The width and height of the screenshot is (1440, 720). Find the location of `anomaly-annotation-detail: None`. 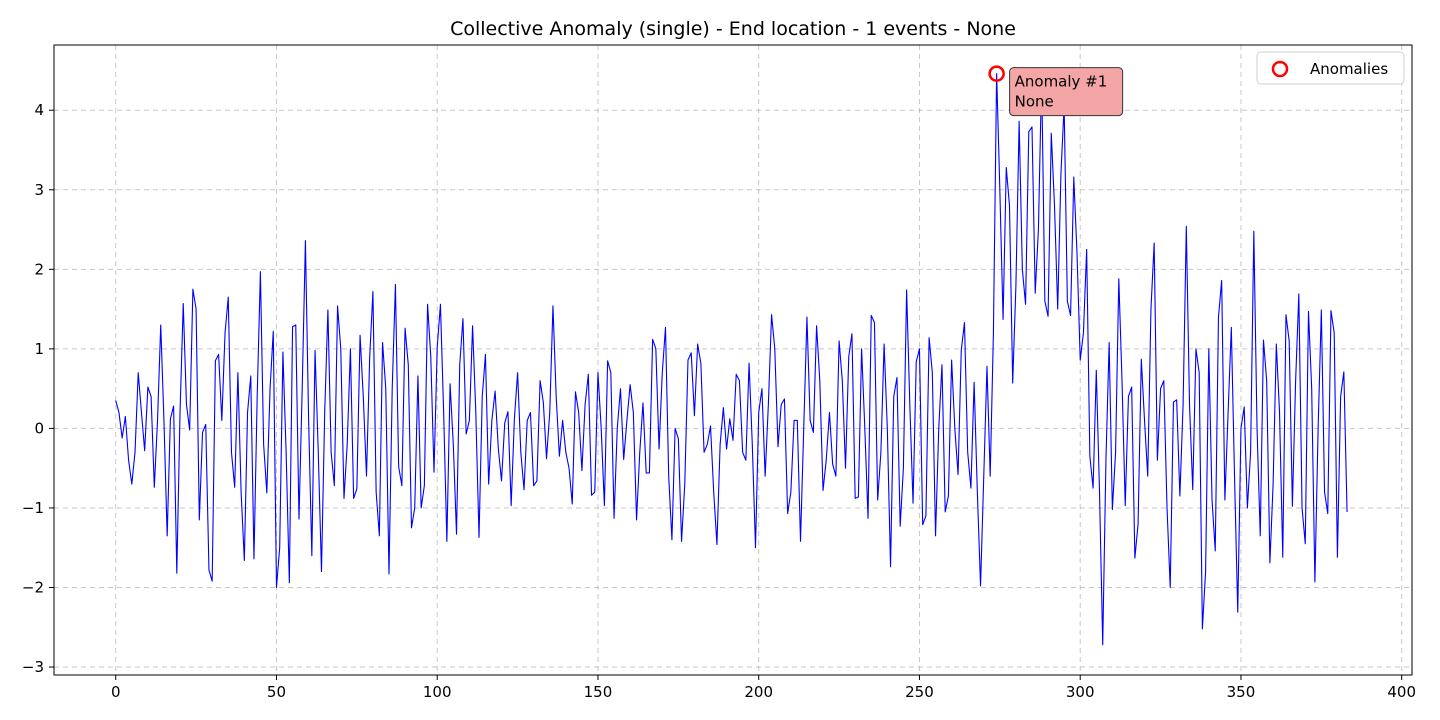

anomaly-annotation-detail: None is located at coordinates (1034, 102).